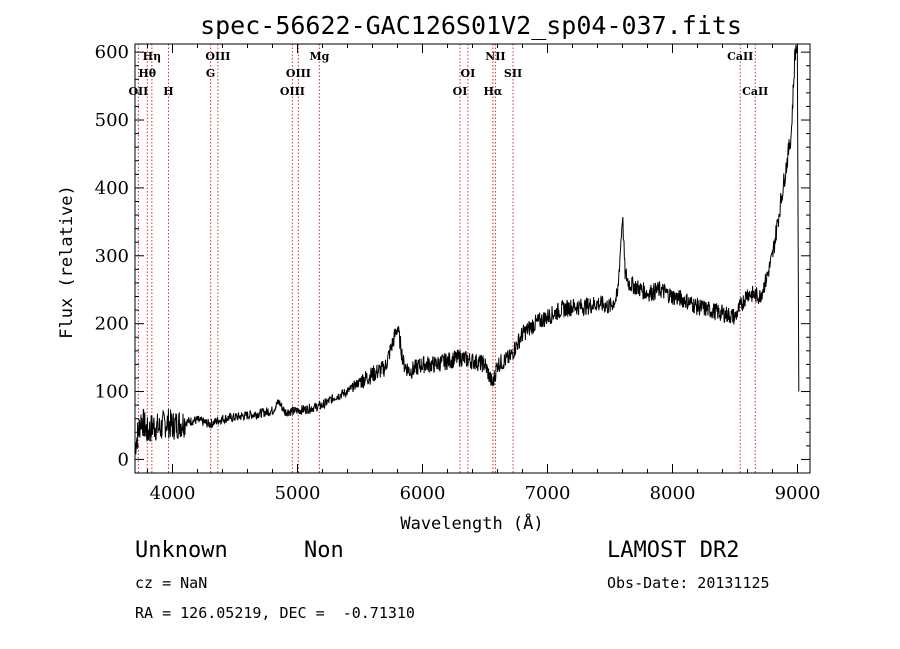 The width and height of the screenshot is (900, 649). Describe the element at coordinates (298, 73) in the screenshot. I see `line-label-6: OIII` at that location.